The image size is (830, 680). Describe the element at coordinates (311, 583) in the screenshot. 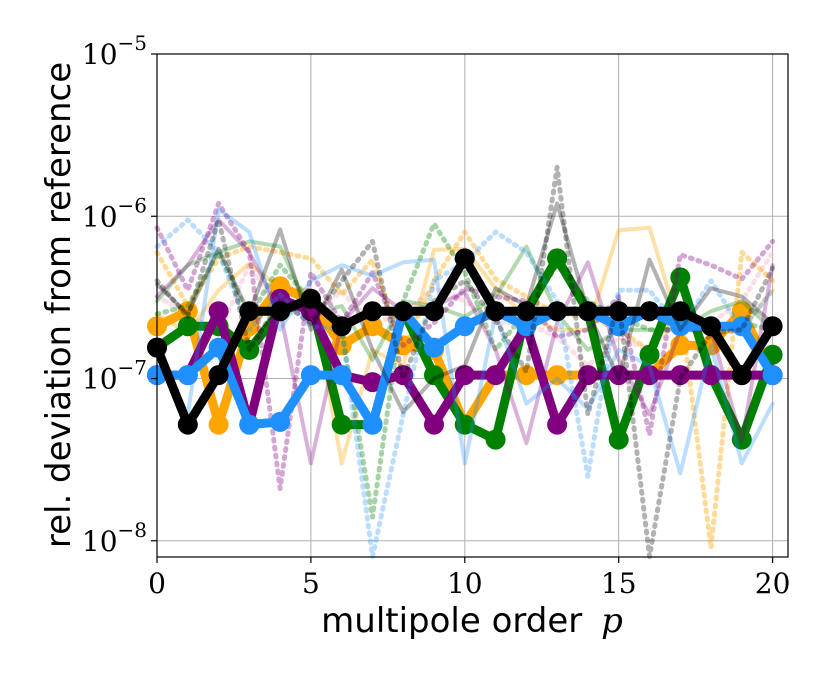

I see `x-tick-label-1: 5` at that location.